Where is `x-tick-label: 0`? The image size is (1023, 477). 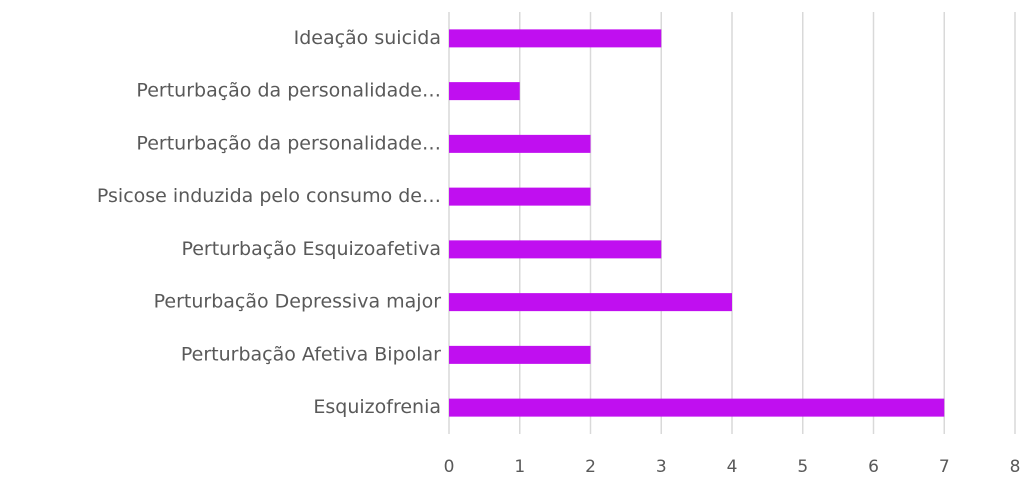
x-tick-label: 0 is located at coordinates (449, 467).